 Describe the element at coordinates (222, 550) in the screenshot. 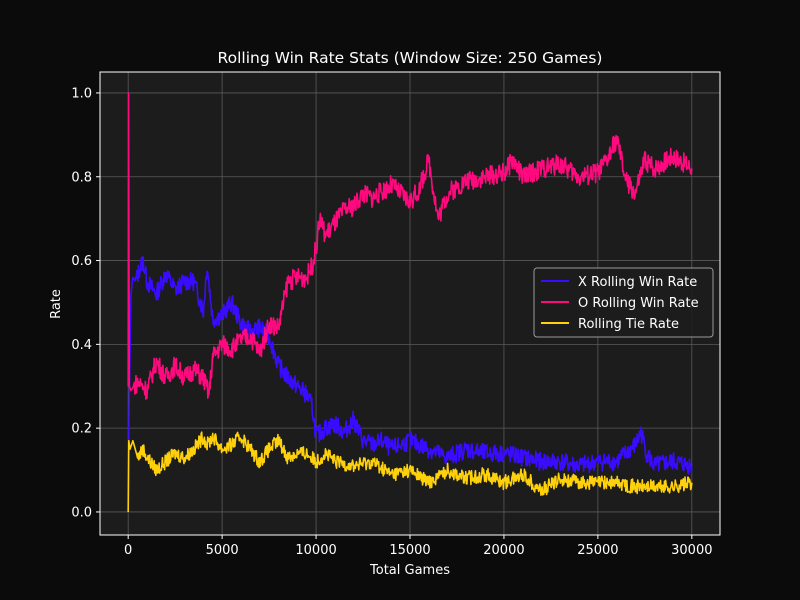

I see `x-tick-label: 5000` at that location.